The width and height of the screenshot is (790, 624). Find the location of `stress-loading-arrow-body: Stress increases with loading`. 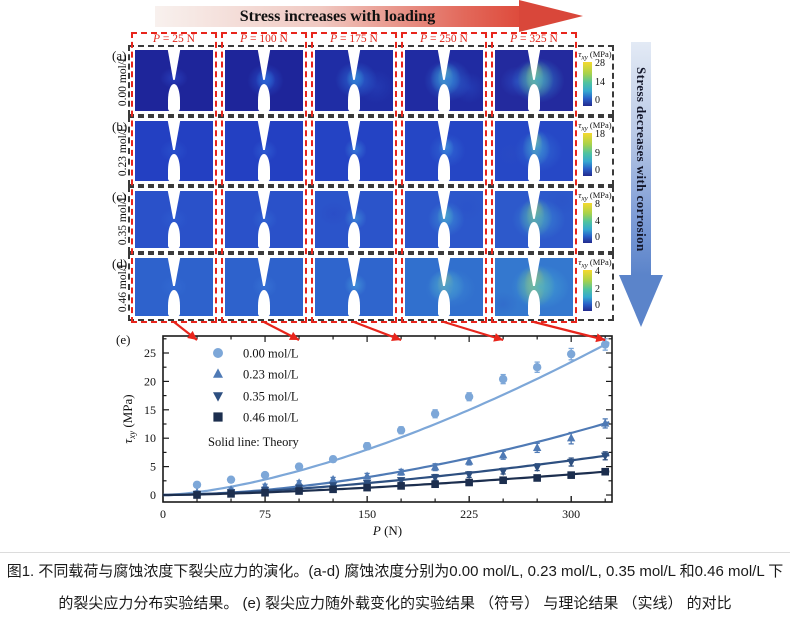

stress-loading-arrow-body: Stress increases with loading is located at coordinates (337, 16).